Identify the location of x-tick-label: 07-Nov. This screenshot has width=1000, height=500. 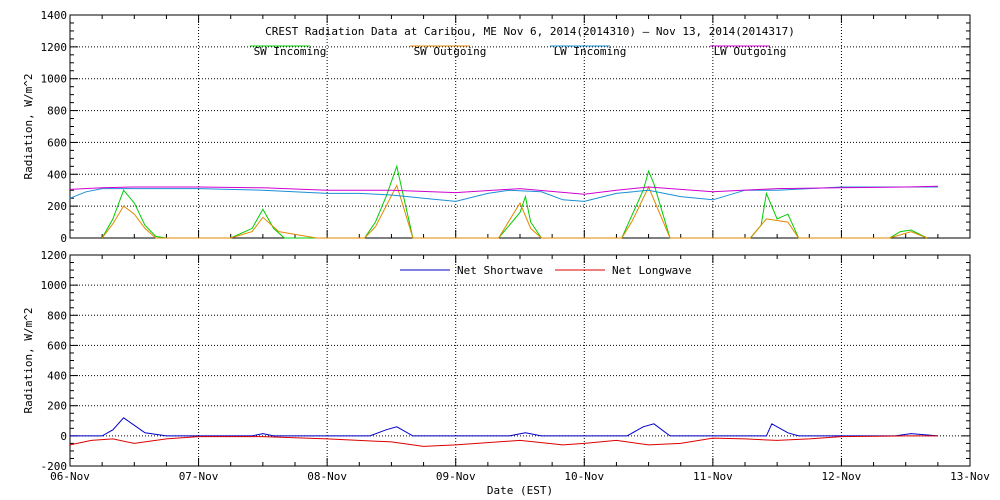
(199, 476).